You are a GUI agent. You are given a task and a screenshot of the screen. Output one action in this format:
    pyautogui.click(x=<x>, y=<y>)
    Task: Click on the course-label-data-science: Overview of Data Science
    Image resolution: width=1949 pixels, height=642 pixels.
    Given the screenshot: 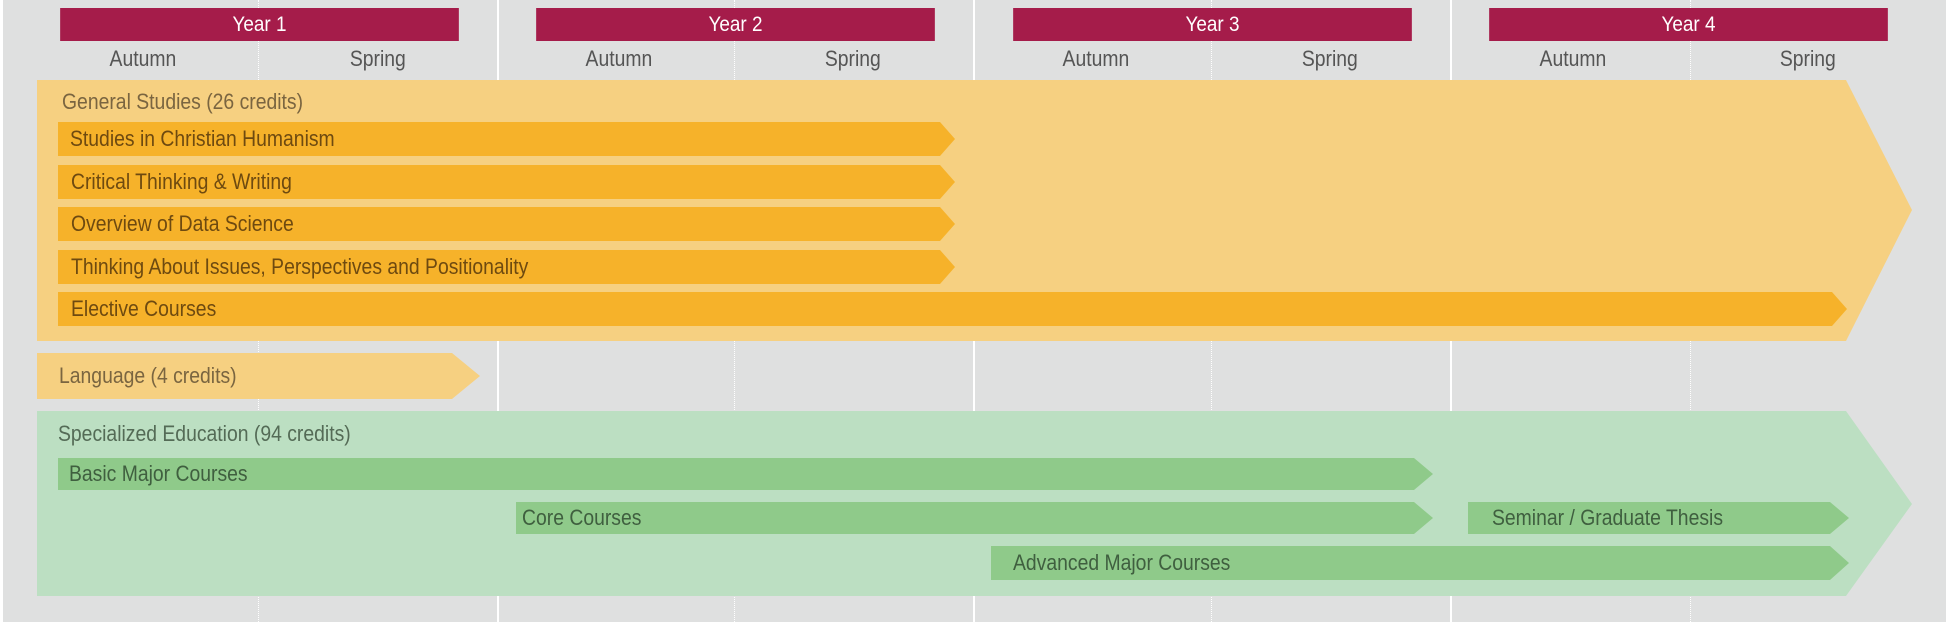 What is the action you would take?
    pyautogui.click(x=182, y=223)
    